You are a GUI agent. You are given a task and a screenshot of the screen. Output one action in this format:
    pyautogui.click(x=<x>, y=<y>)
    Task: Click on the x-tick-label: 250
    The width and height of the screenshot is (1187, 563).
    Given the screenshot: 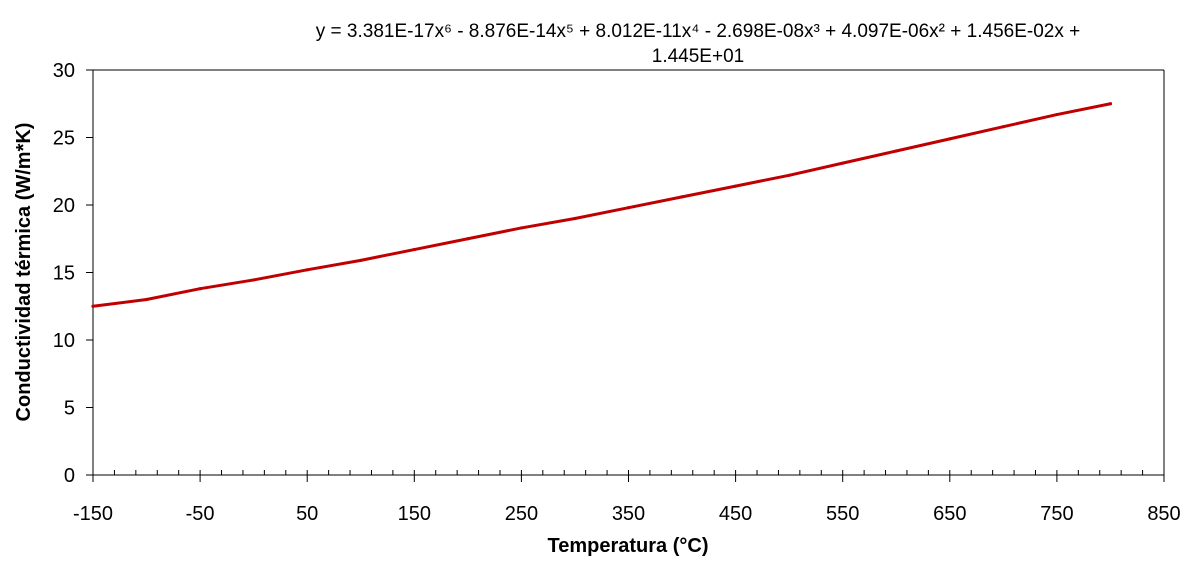 What is the action you would take?
    pyautogui.click(x=521, y=514)
    